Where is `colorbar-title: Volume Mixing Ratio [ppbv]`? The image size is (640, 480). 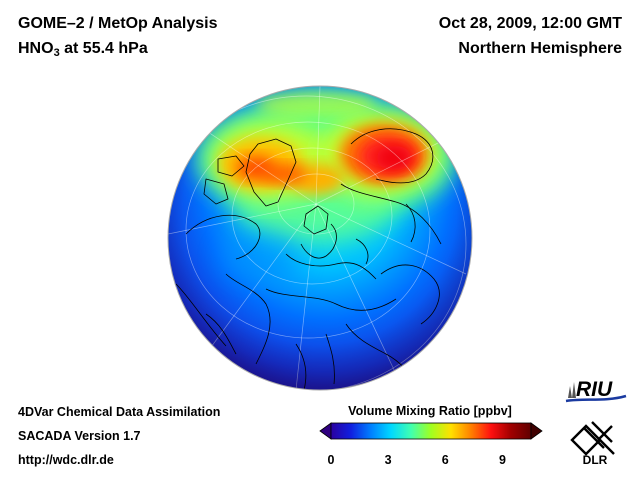
colorbar-title: Volume Mixing Ratio [ppbv] is located at coordinates (430, 411).